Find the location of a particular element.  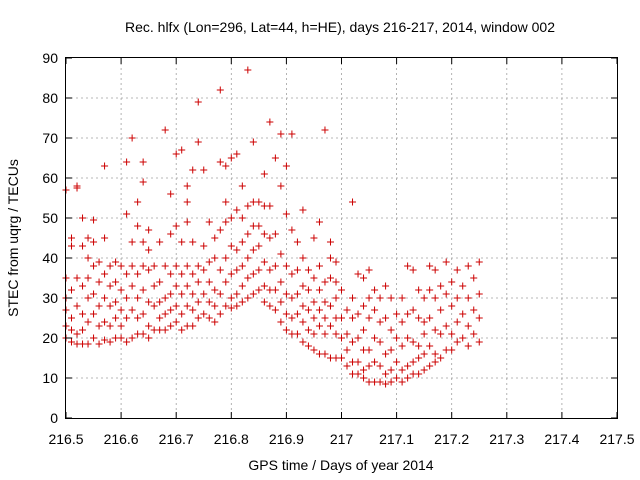

x-tick-label: 217.1 is located at coordinates (396, 439).